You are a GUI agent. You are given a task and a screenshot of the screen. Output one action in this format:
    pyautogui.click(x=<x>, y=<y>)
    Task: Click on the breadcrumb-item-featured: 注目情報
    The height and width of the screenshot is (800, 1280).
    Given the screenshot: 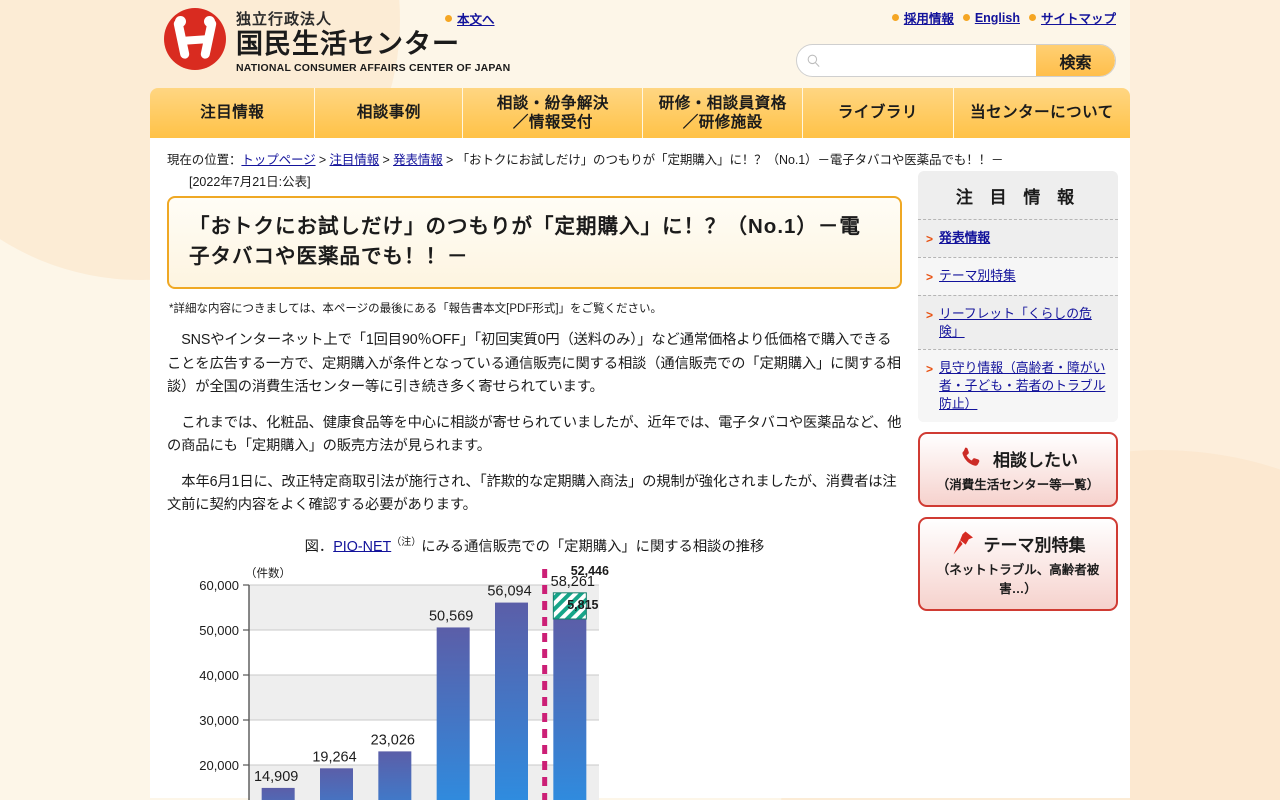 What is the action you would take?
    pyautogui.click(x=354, y=160)
    